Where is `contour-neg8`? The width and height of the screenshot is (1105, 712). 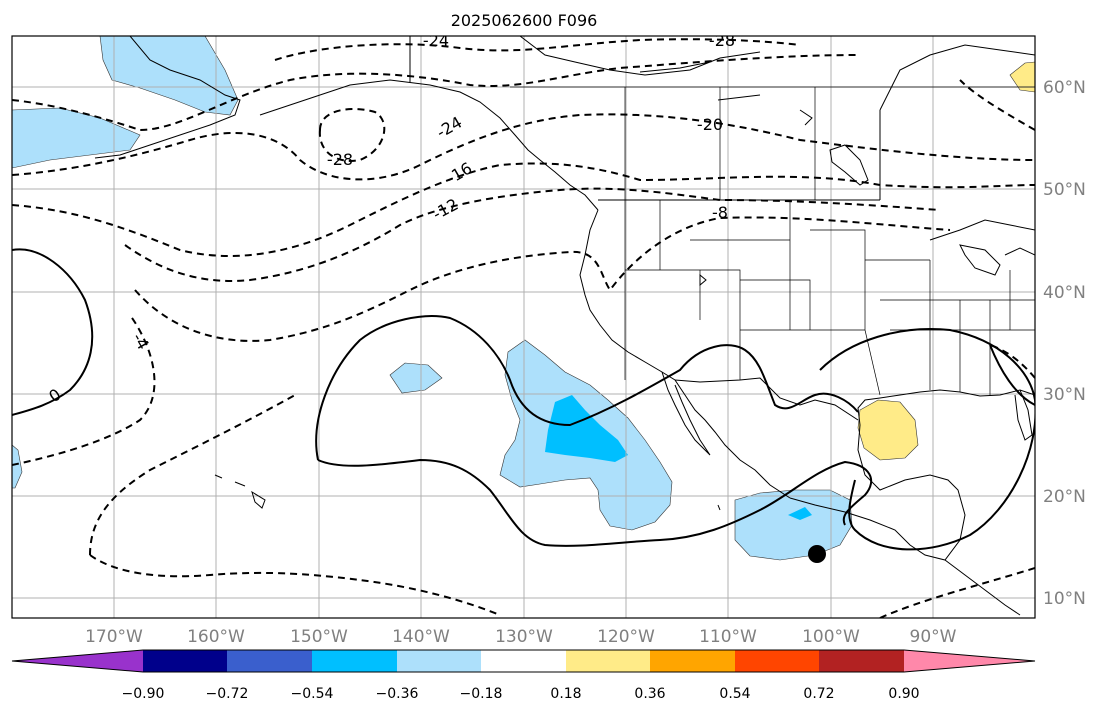 contour-neg8 is located at coordinates (542, 279).